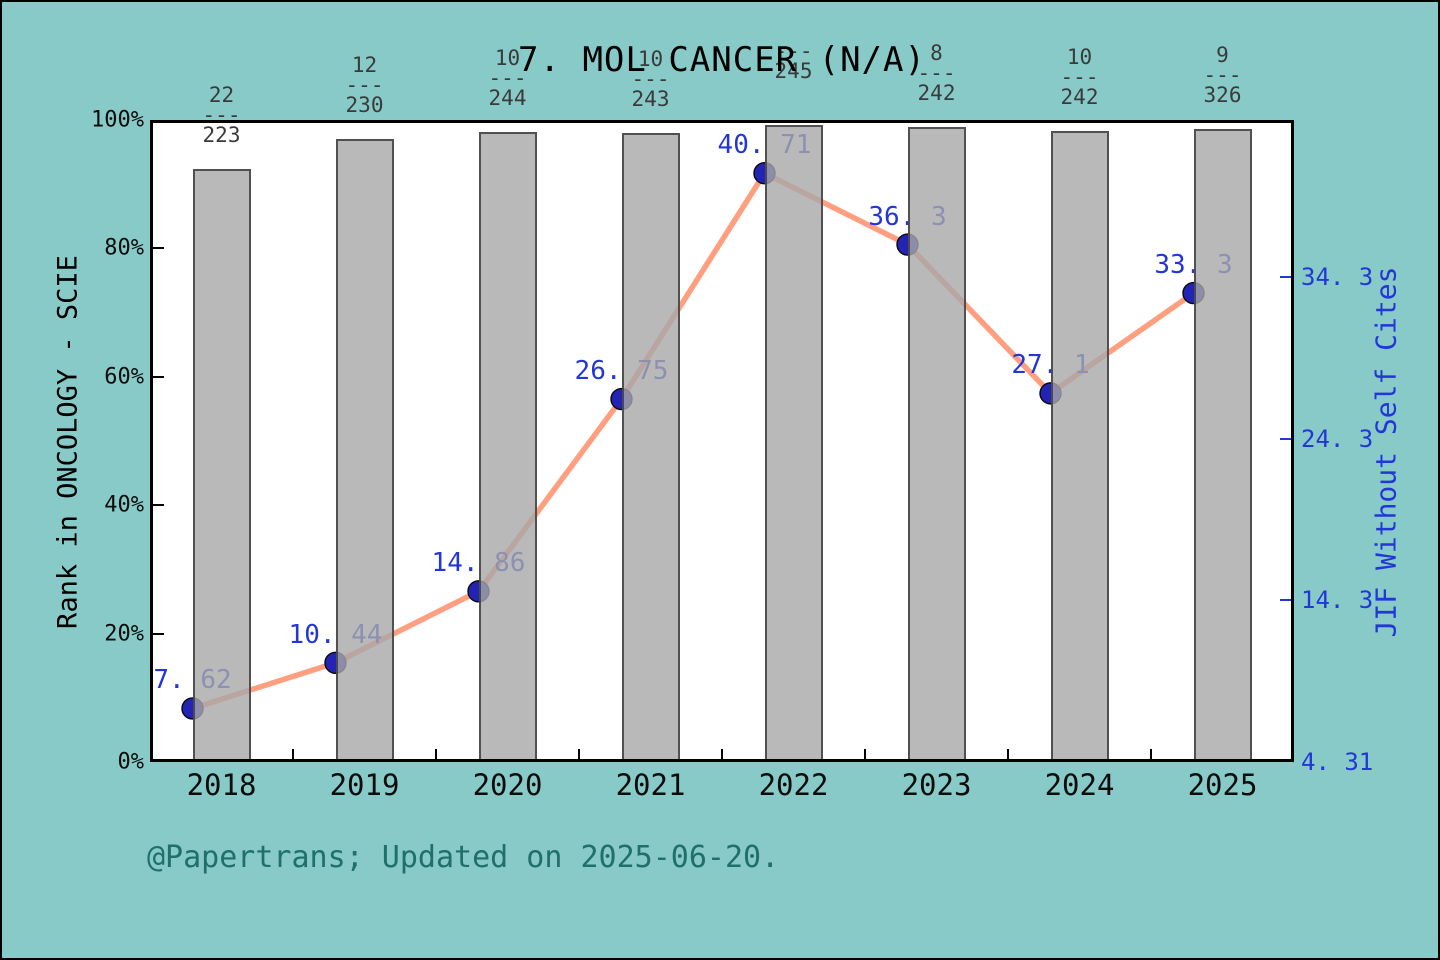 The width and height of the screenshot is (1440, 960). What do you see at coordinates (793, 71) in the screenshot?
I see `fraction-denominator: 245` at bounding box center [793, 71].